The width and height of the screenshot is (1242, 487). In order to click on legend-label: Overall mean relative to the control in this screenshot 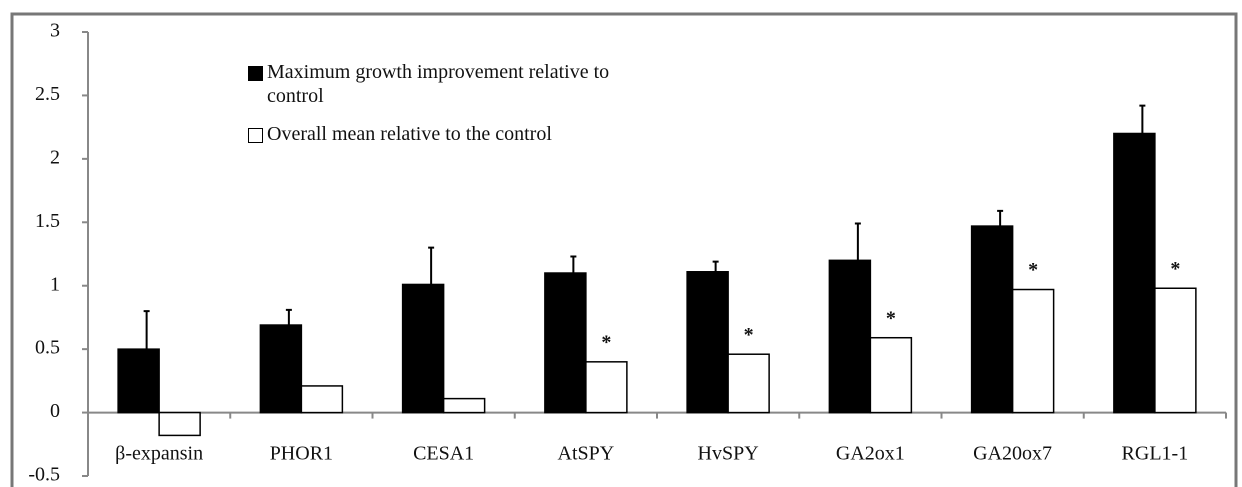, I will do `click(409, 134)`.